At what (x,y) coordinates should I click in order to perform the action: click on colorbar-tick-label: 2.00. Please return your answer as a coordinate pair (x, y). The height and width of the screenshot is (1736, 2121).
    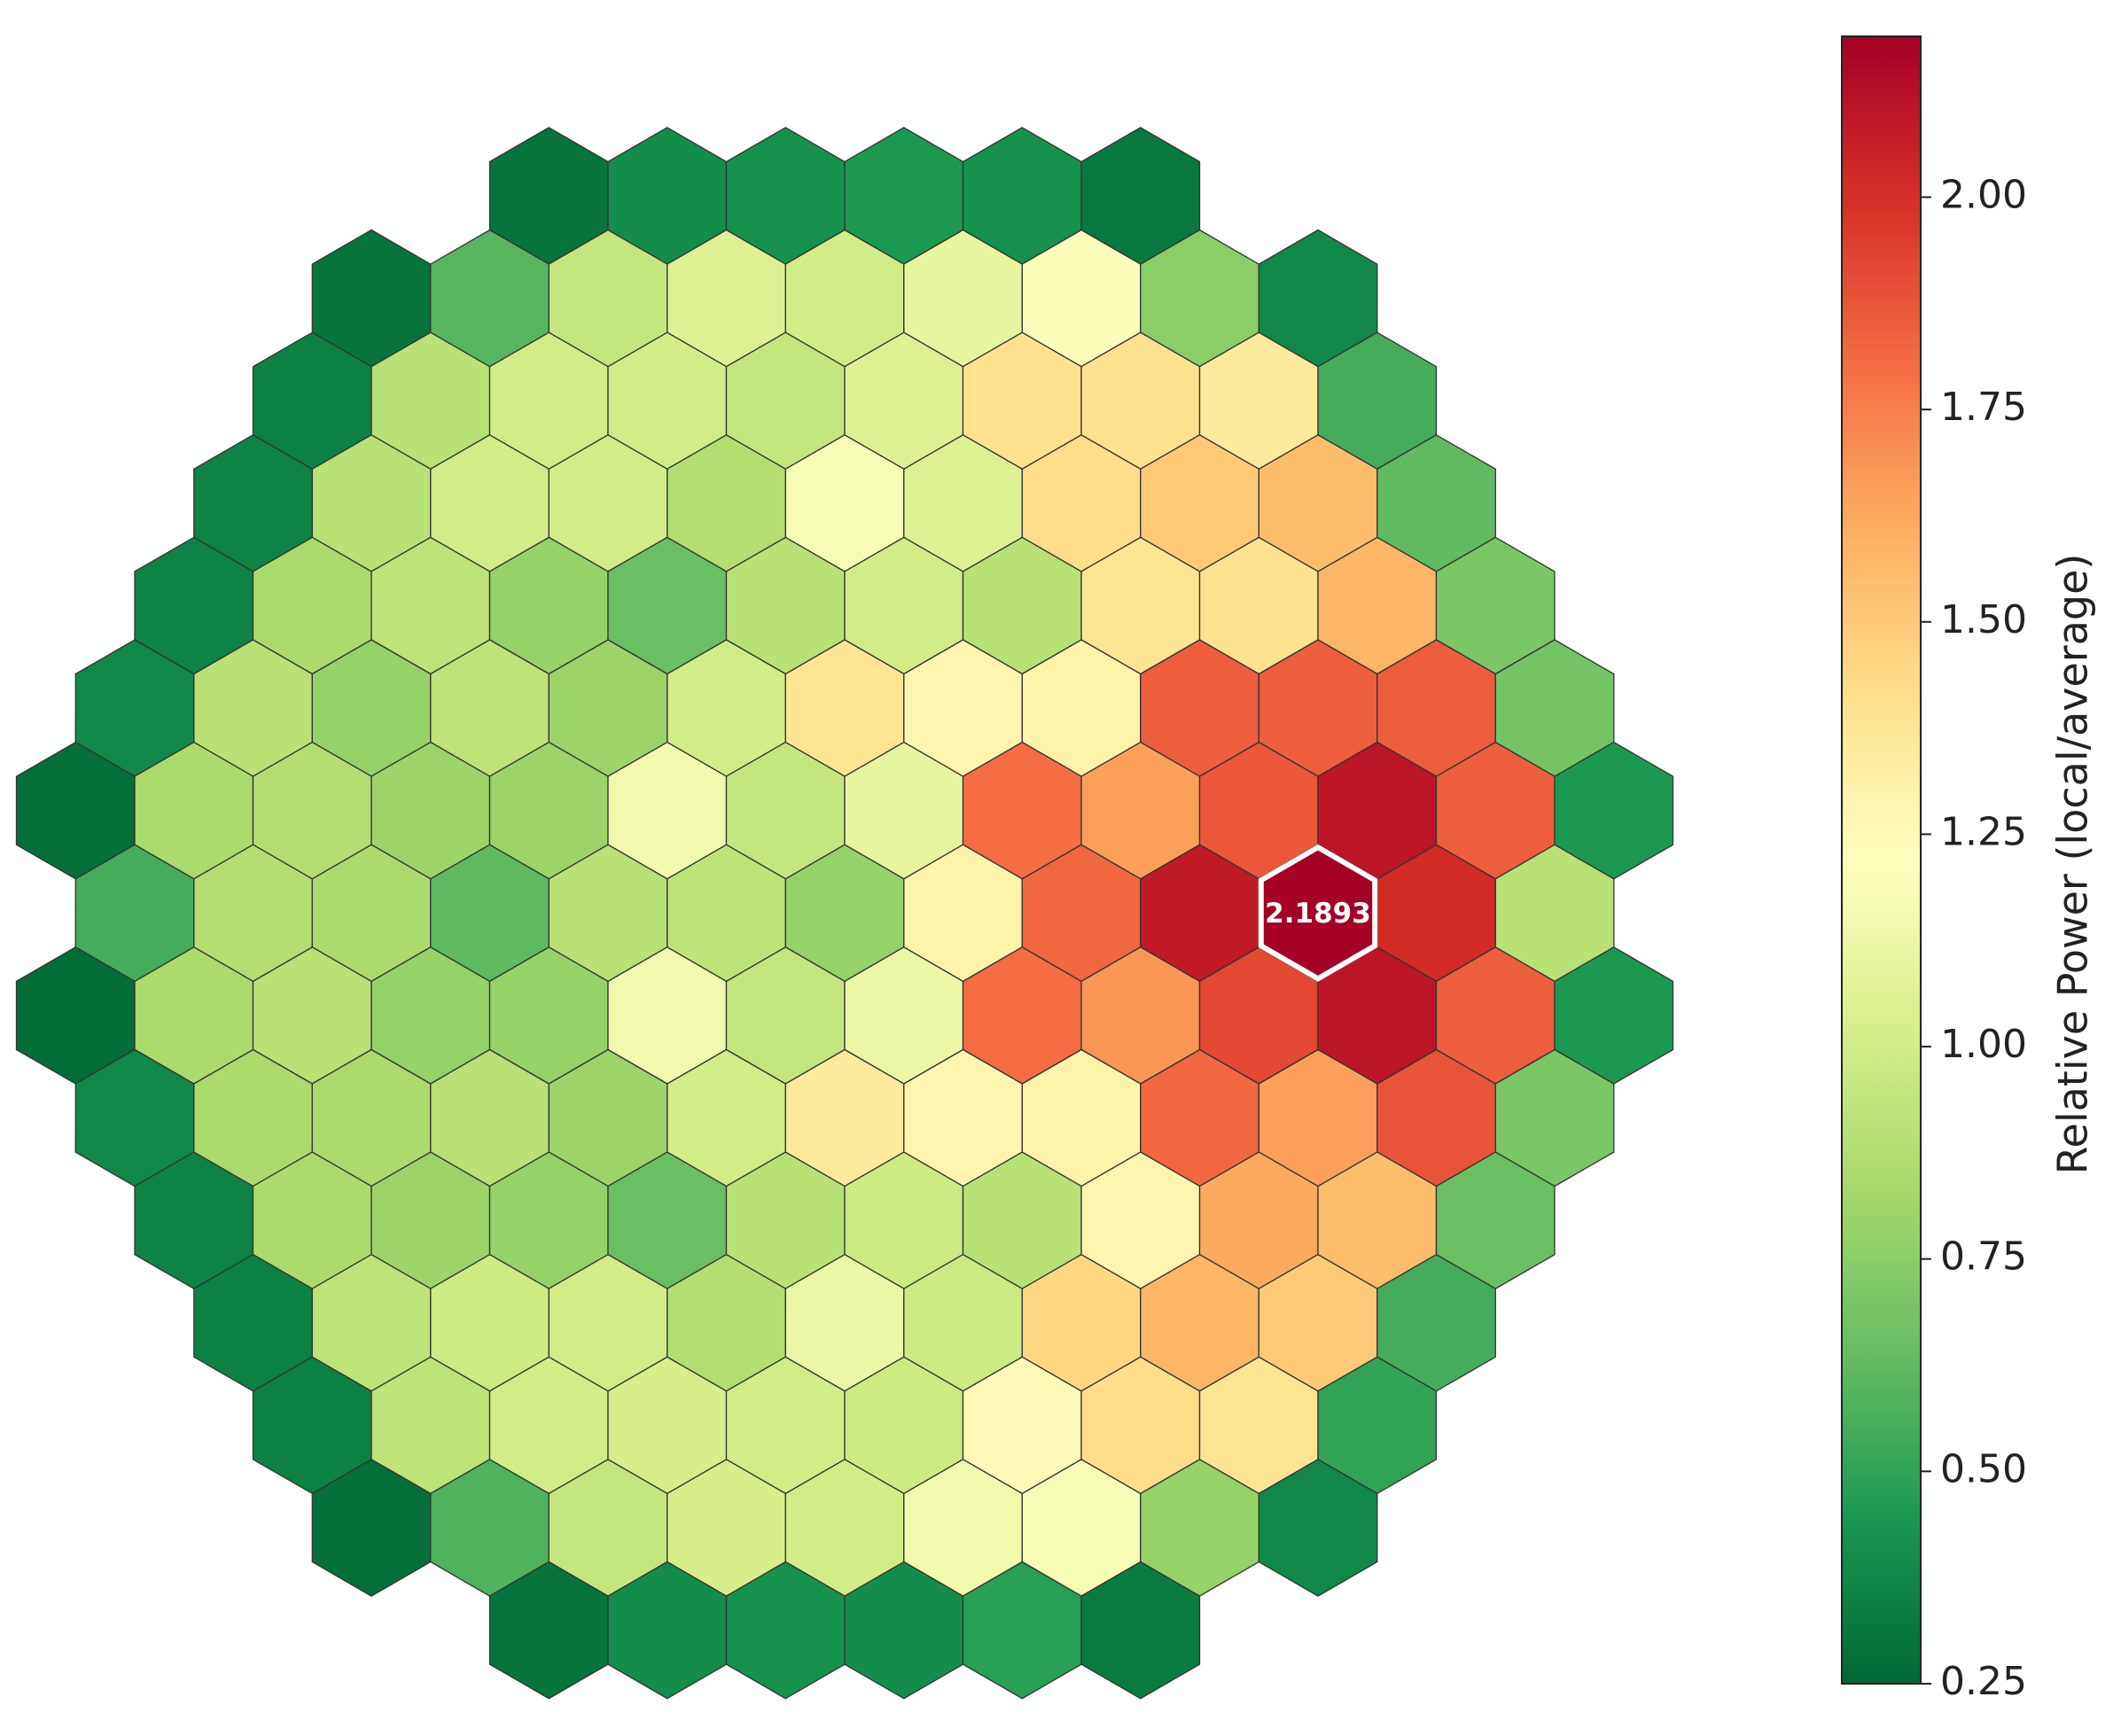
    Looking at the image, I should click on (1983, 194).